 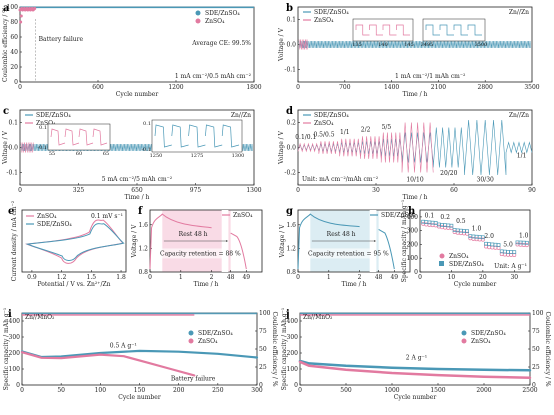 I want to click on rate-label-h: 5.0, so click(x=508, y=245).